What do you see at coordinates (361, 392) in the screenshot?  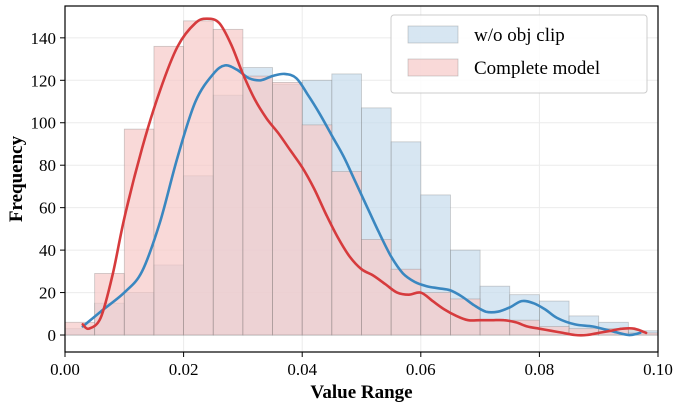 I see `x-axis-title: Value Range` at bounding box center [361, 392].